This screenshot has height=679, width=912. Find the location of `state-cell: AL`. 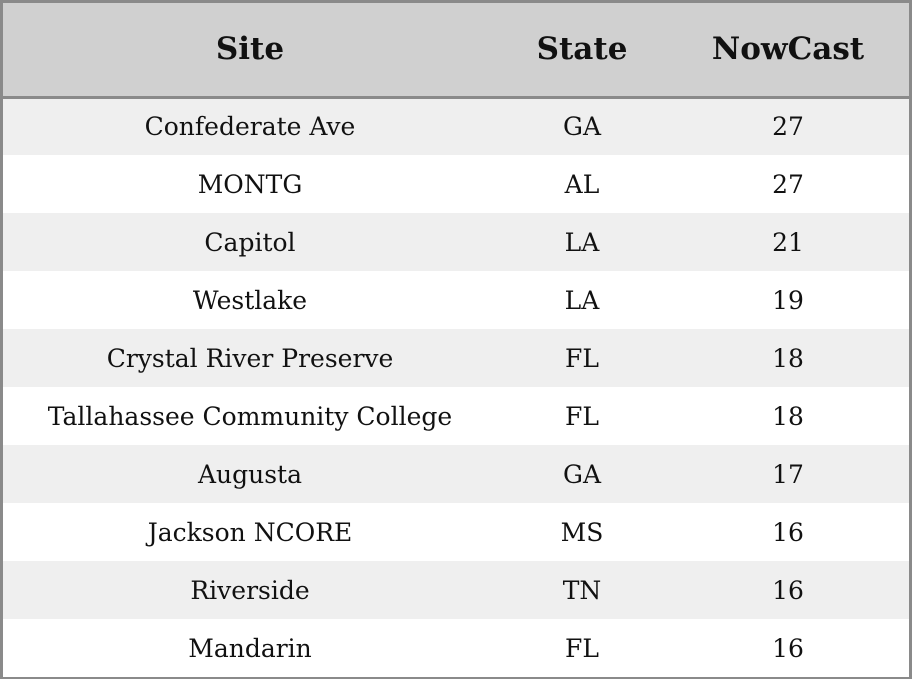

state-cell: AL is located at coordinates (582, 184).